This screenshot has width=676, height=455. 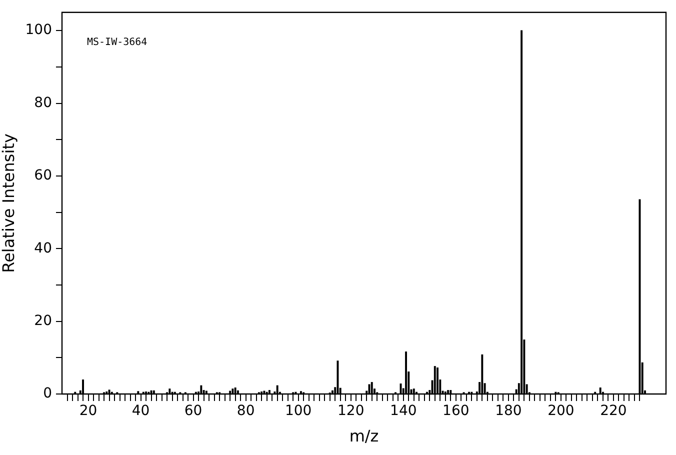 I want to click on x-tick-label: 220, so click(x=613, y=411).